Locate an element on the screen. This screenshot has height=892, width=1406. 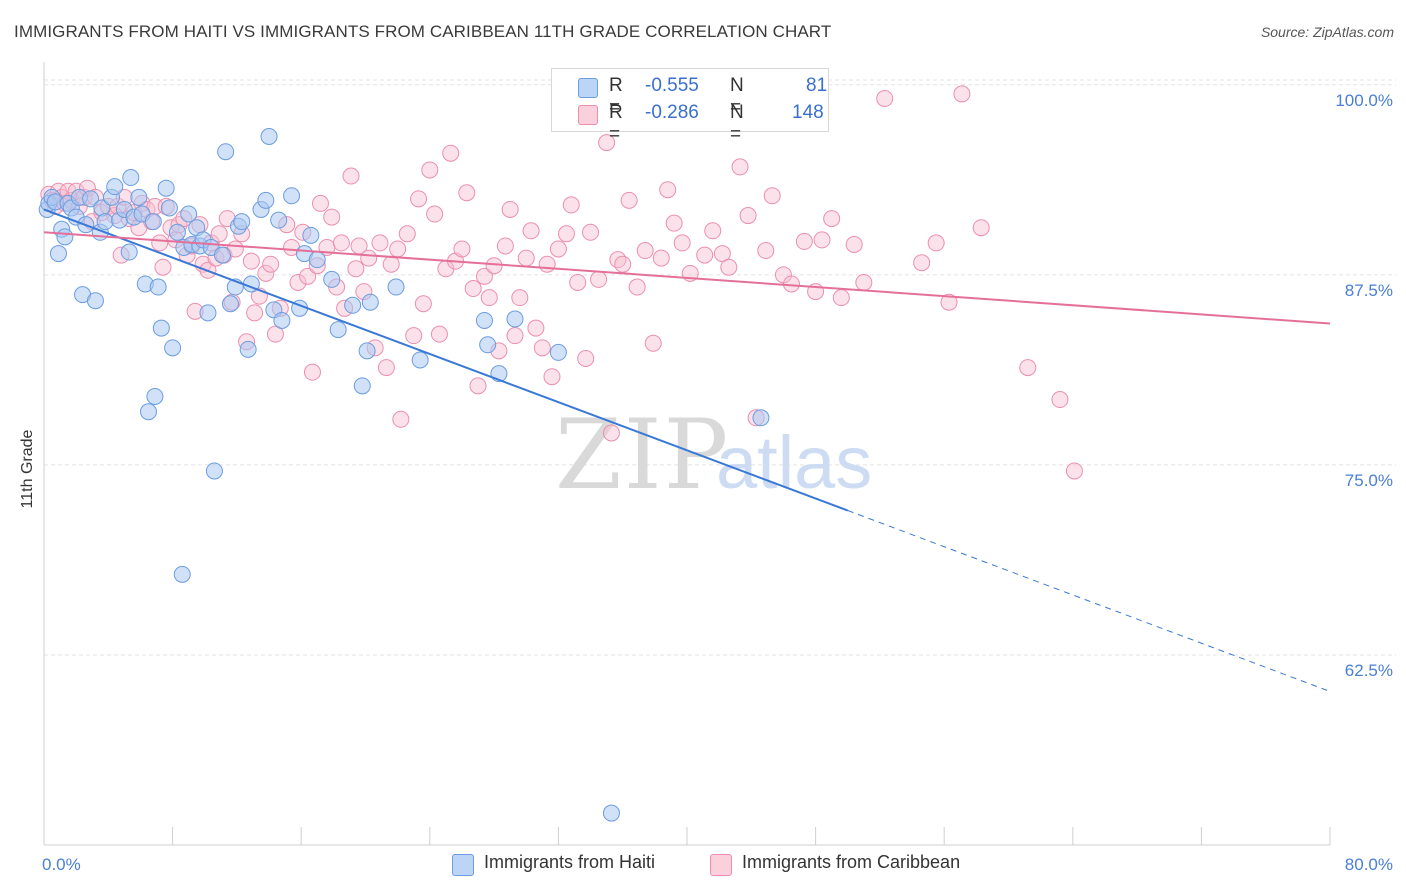
source-label: Source: ZipAtlas.com is located at coordinates (1327, 32).